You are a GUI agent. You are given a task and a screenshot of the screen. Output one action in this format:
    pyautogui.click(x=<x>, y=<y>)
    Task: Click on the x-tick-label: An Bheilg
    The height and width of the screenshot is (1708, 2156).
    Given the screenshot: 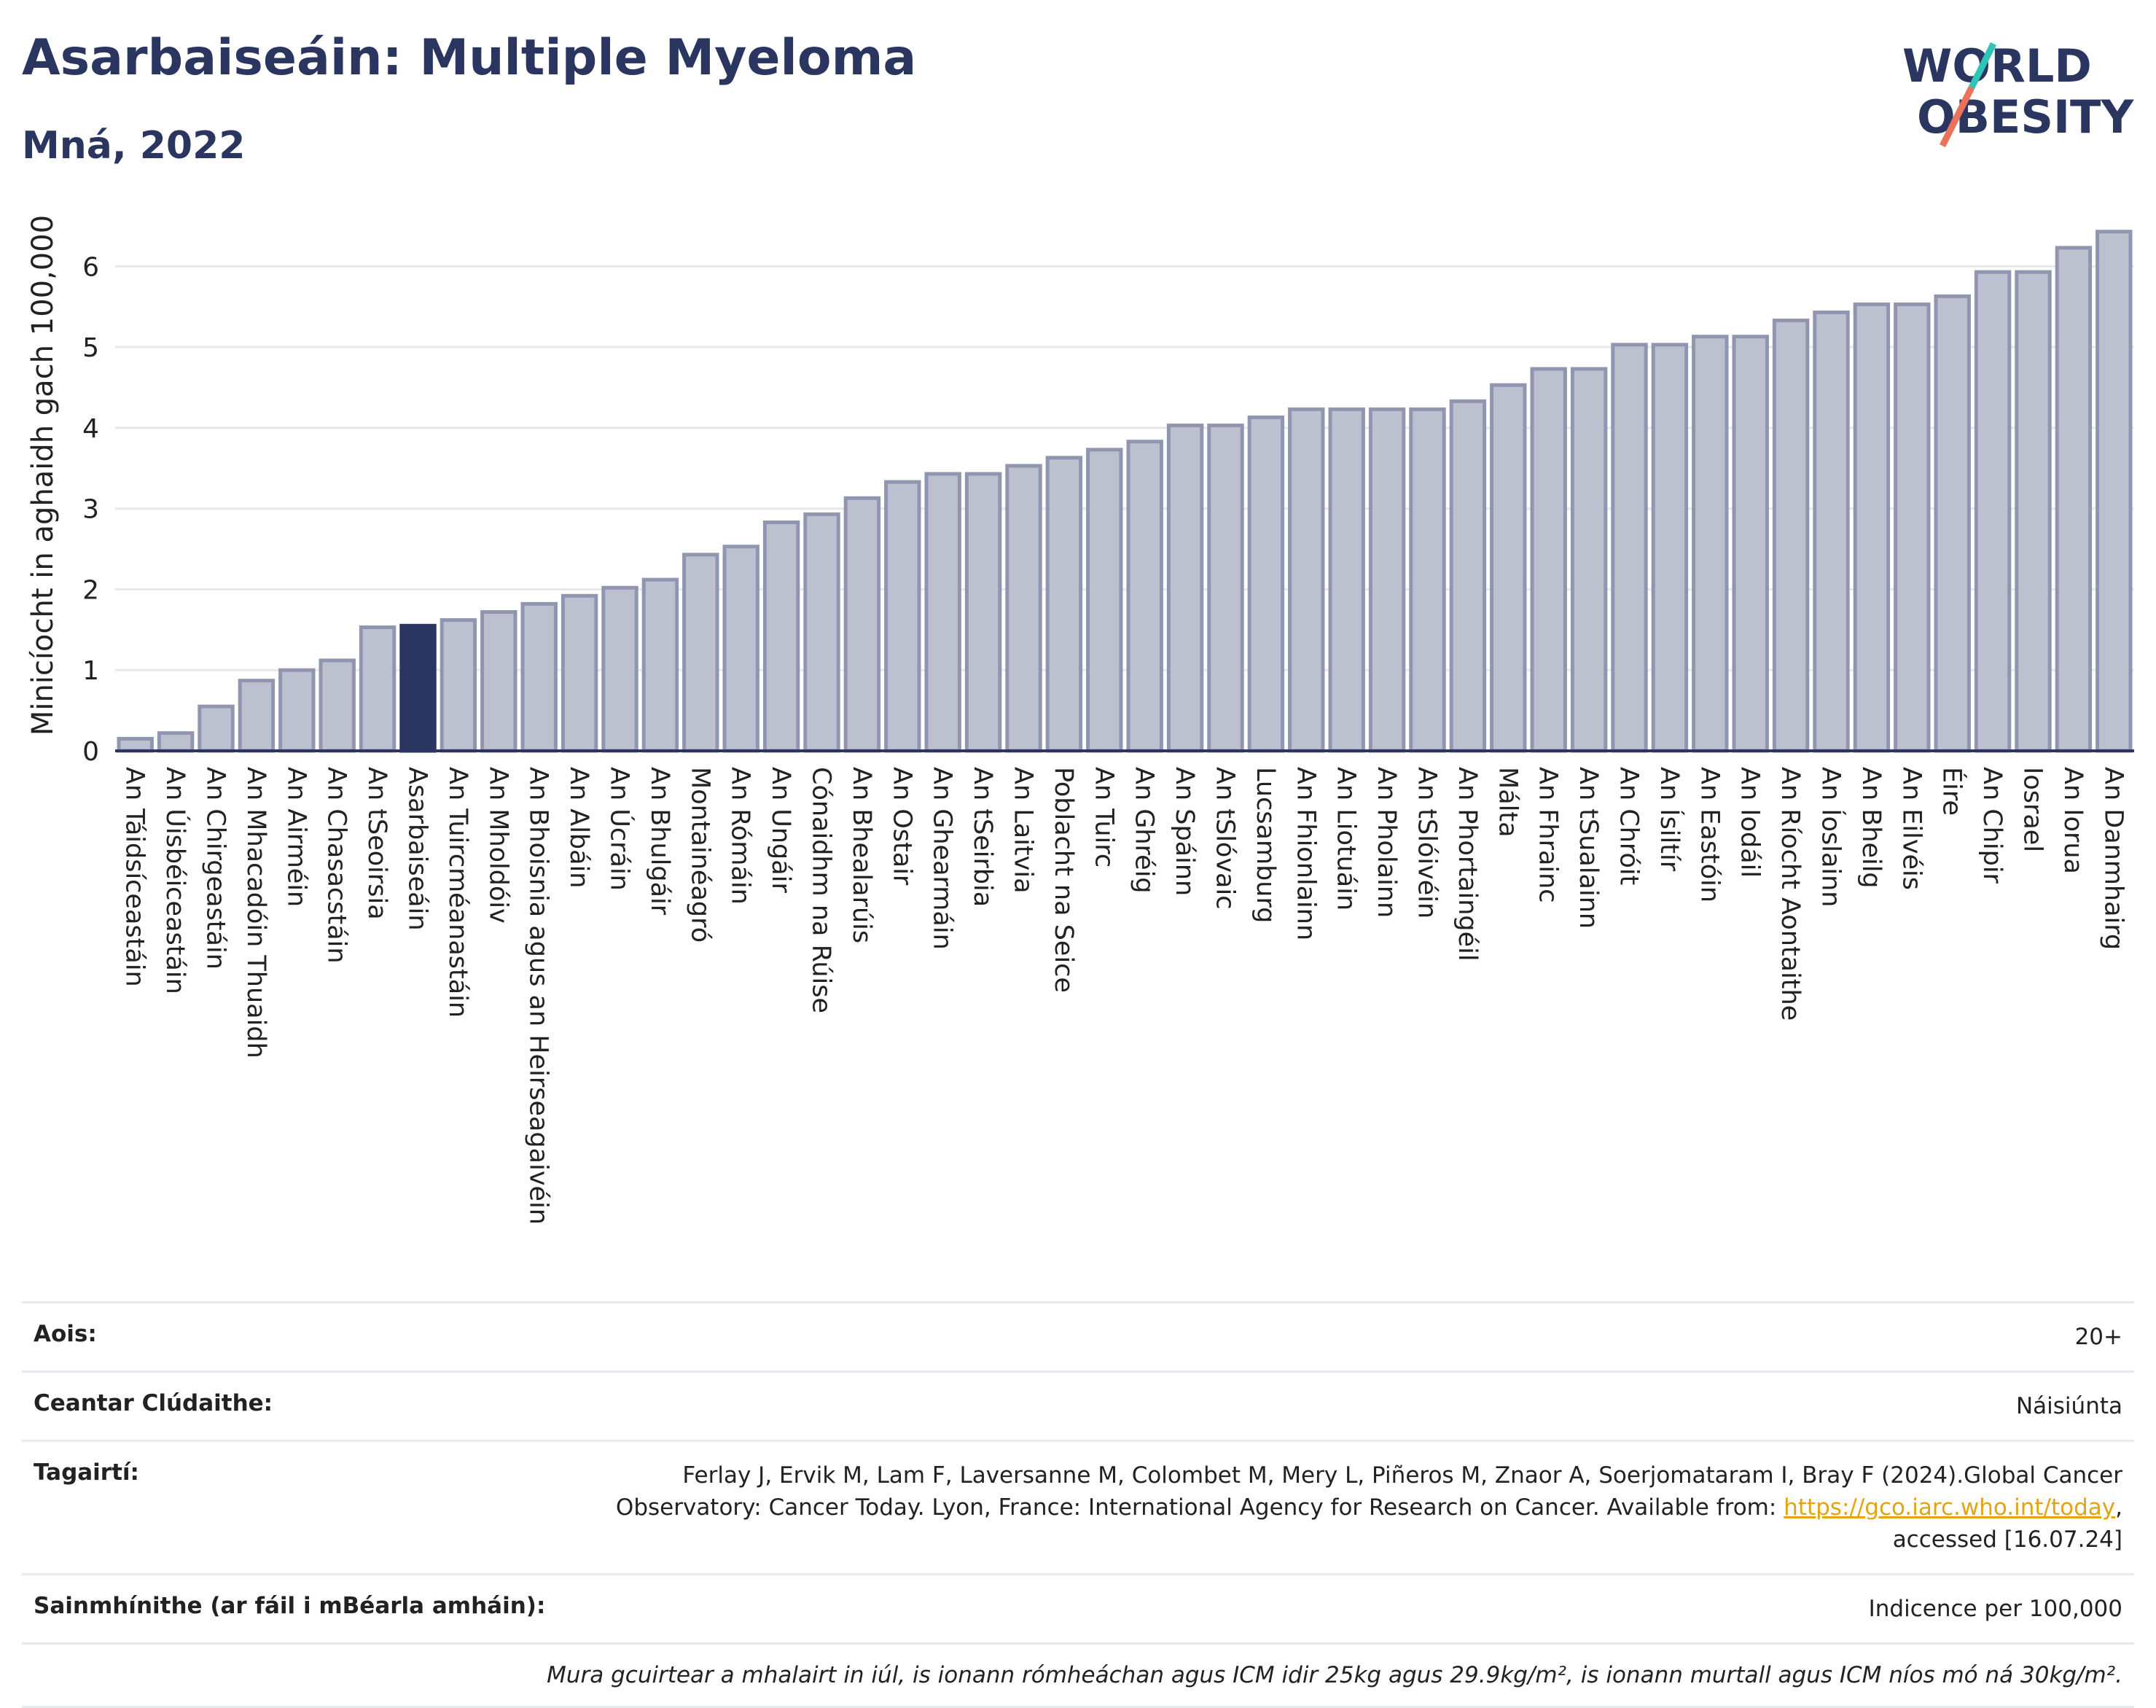 What is the action you would take?
    pyautogui.click(x=1871, y=828)
    